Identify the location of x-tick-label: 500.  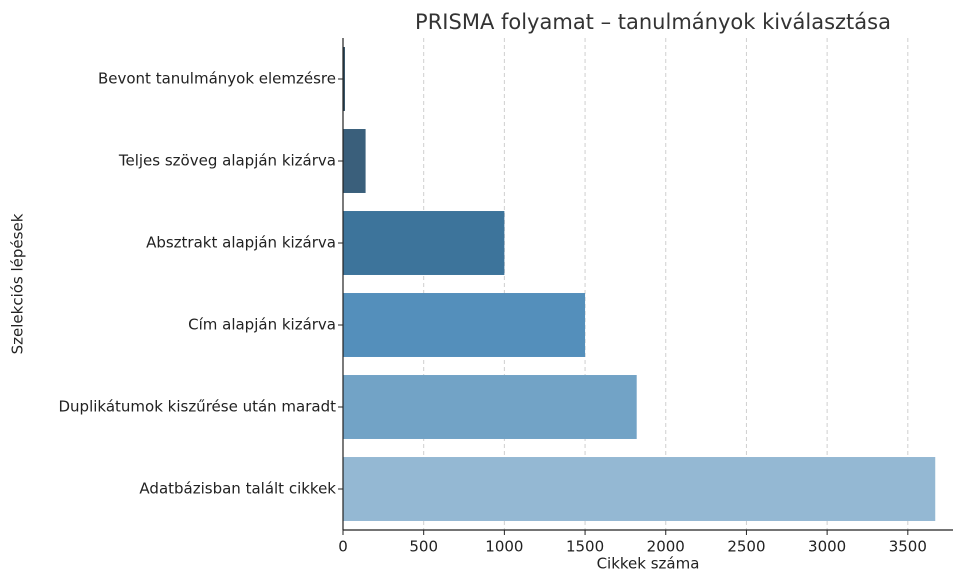
(423, 547).